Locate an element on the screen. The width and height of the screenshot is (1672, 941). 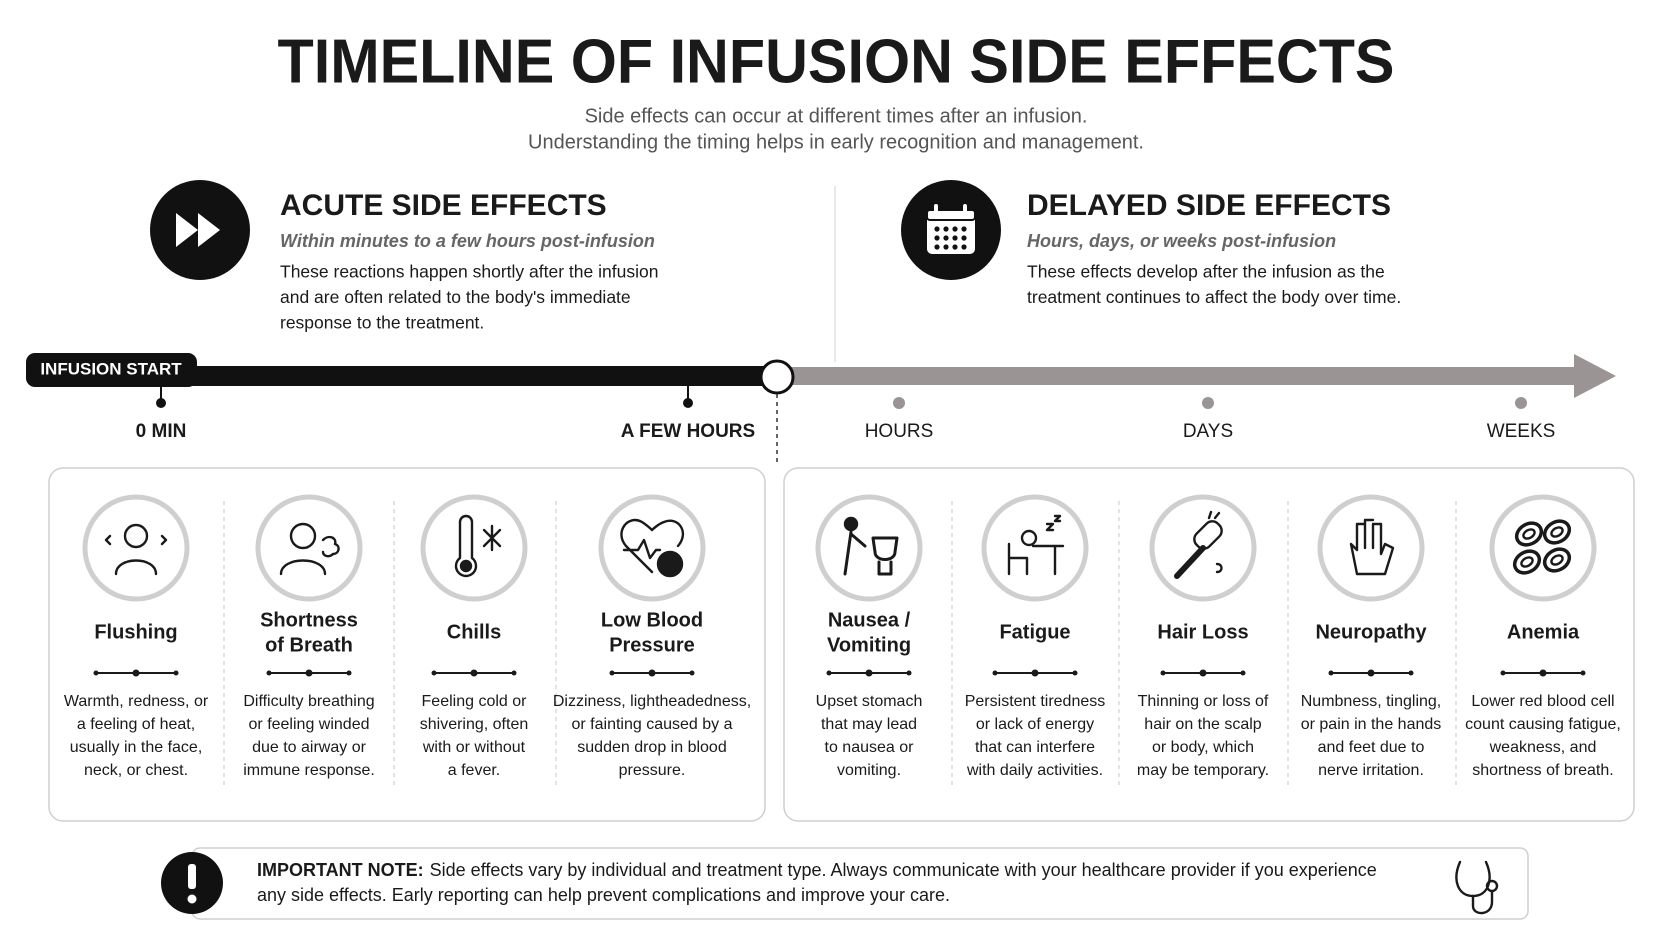
tick-label: HOURS is located at coordinates (899, 431).